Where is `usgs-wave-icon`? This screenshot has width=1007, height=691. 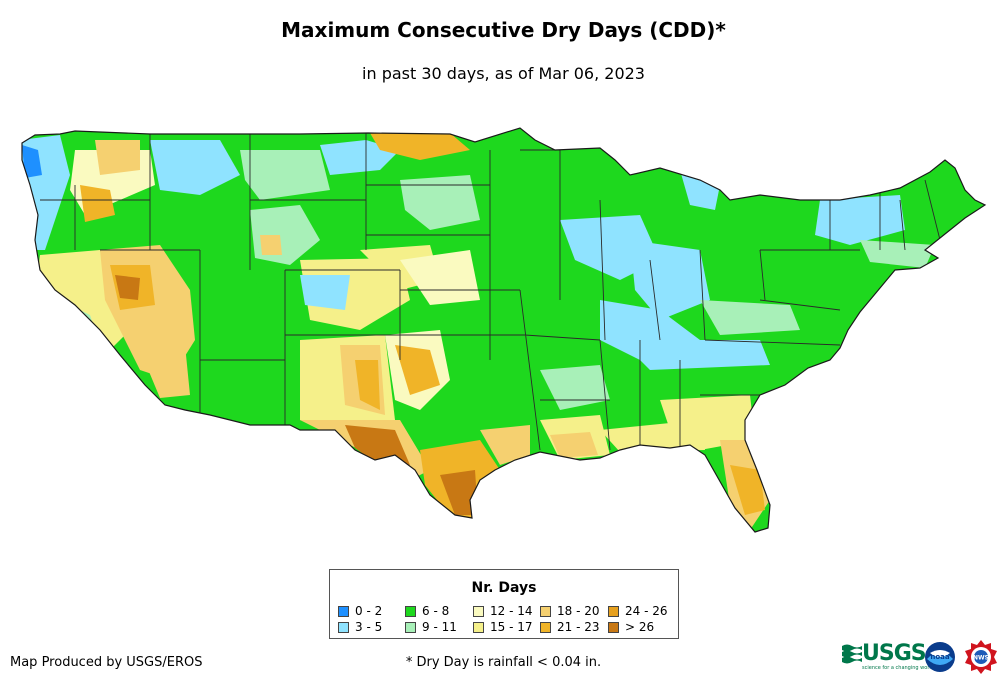
usgs-wave-icon is located at coordinates (852, 653).